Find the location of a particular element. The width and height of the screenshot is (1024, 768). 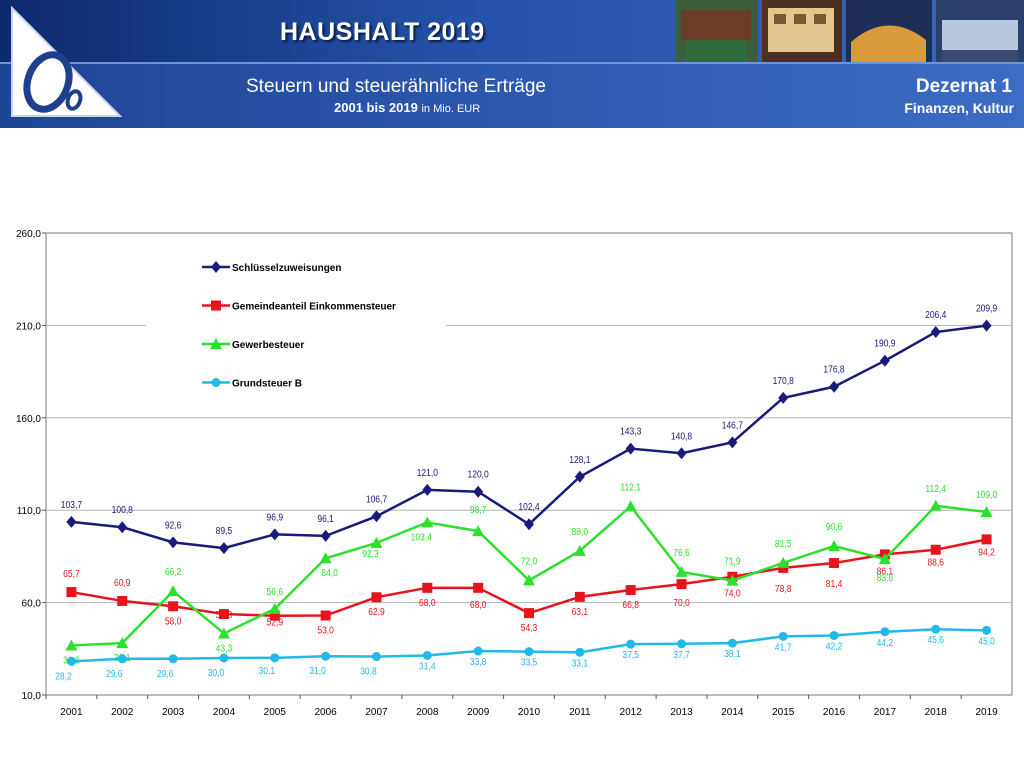

schl-sselzuweisungen-data-label: 209,9 is located at coordinates (986, 308).